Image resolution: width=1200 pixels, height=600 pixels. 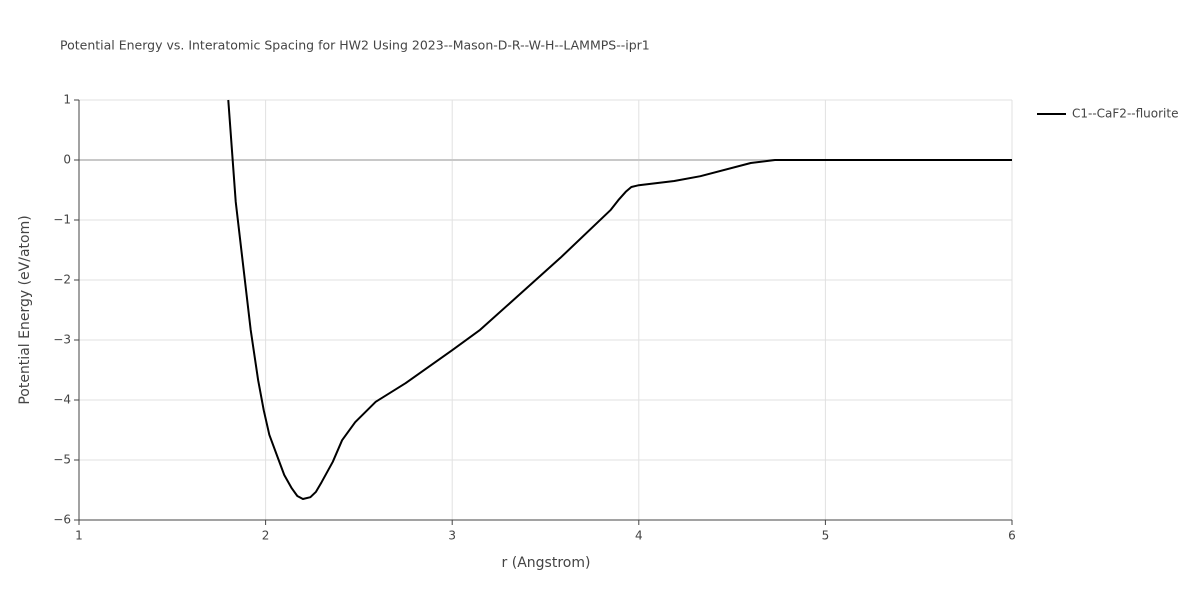 I want to click on legend-label: C1--CaF2--fluorite, so click(x=1125, y=114).